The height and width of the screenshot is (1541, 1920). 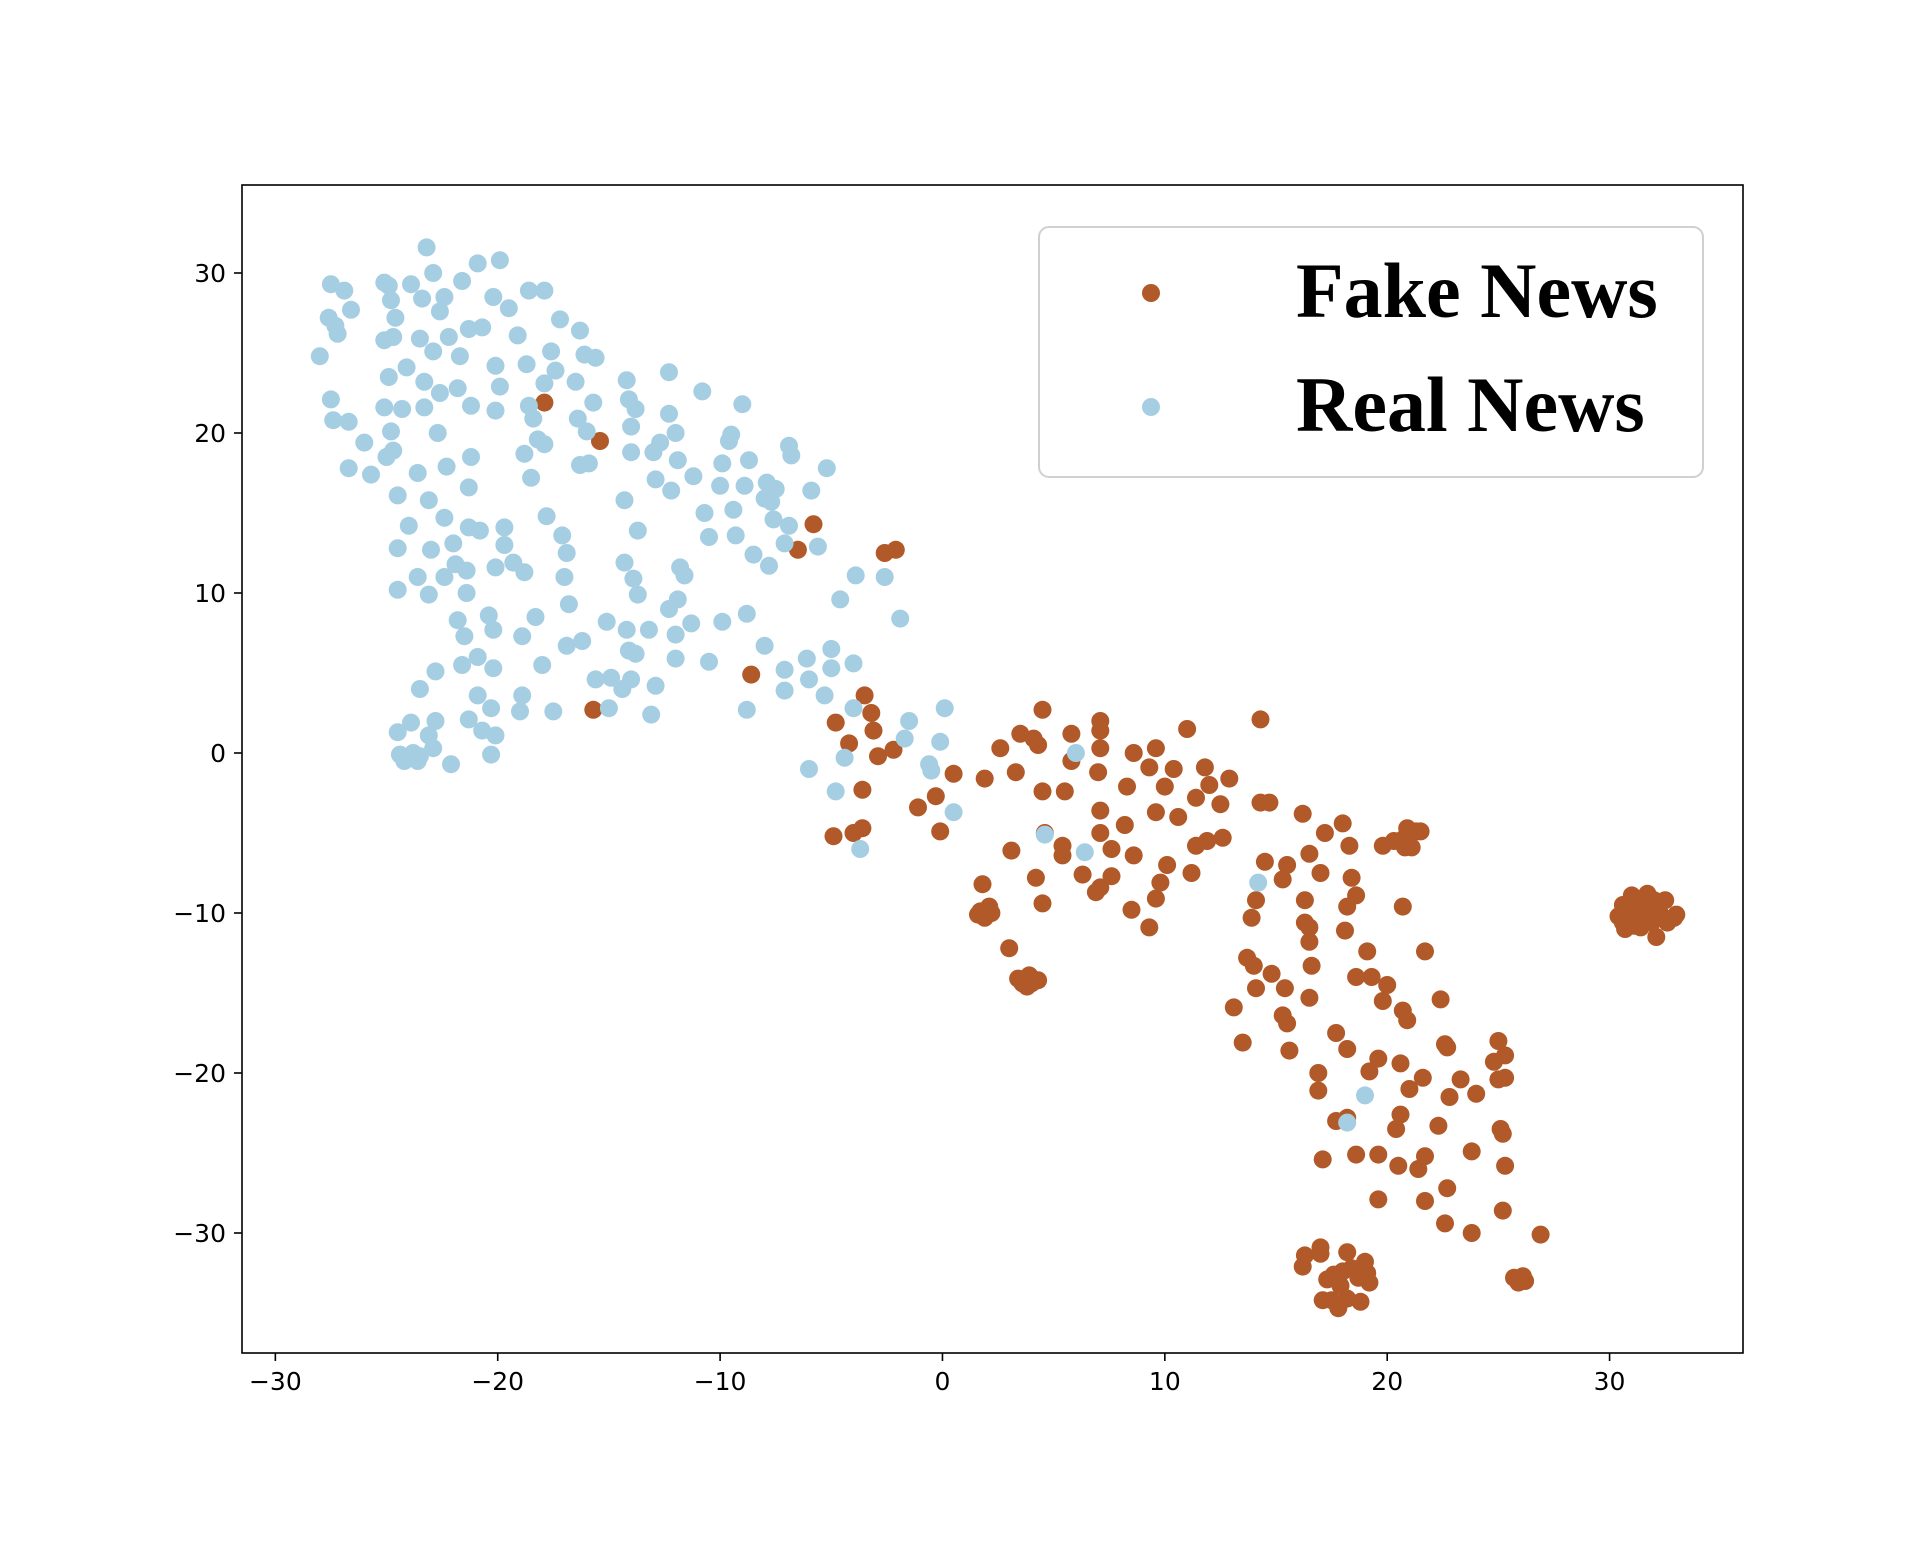 I want to click on x-tick-label: −30, so click(x=275, y=1381).